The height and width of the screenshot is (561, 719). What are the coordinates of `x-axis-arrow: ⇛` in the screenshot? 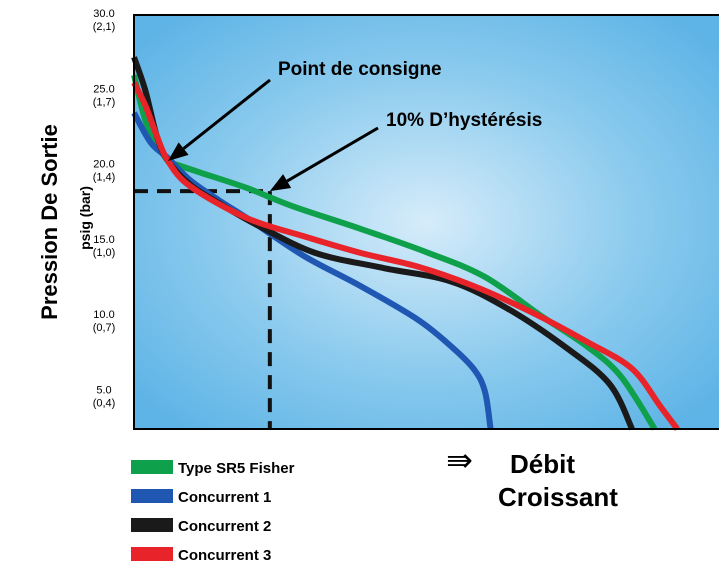 It's located at (459, 460).